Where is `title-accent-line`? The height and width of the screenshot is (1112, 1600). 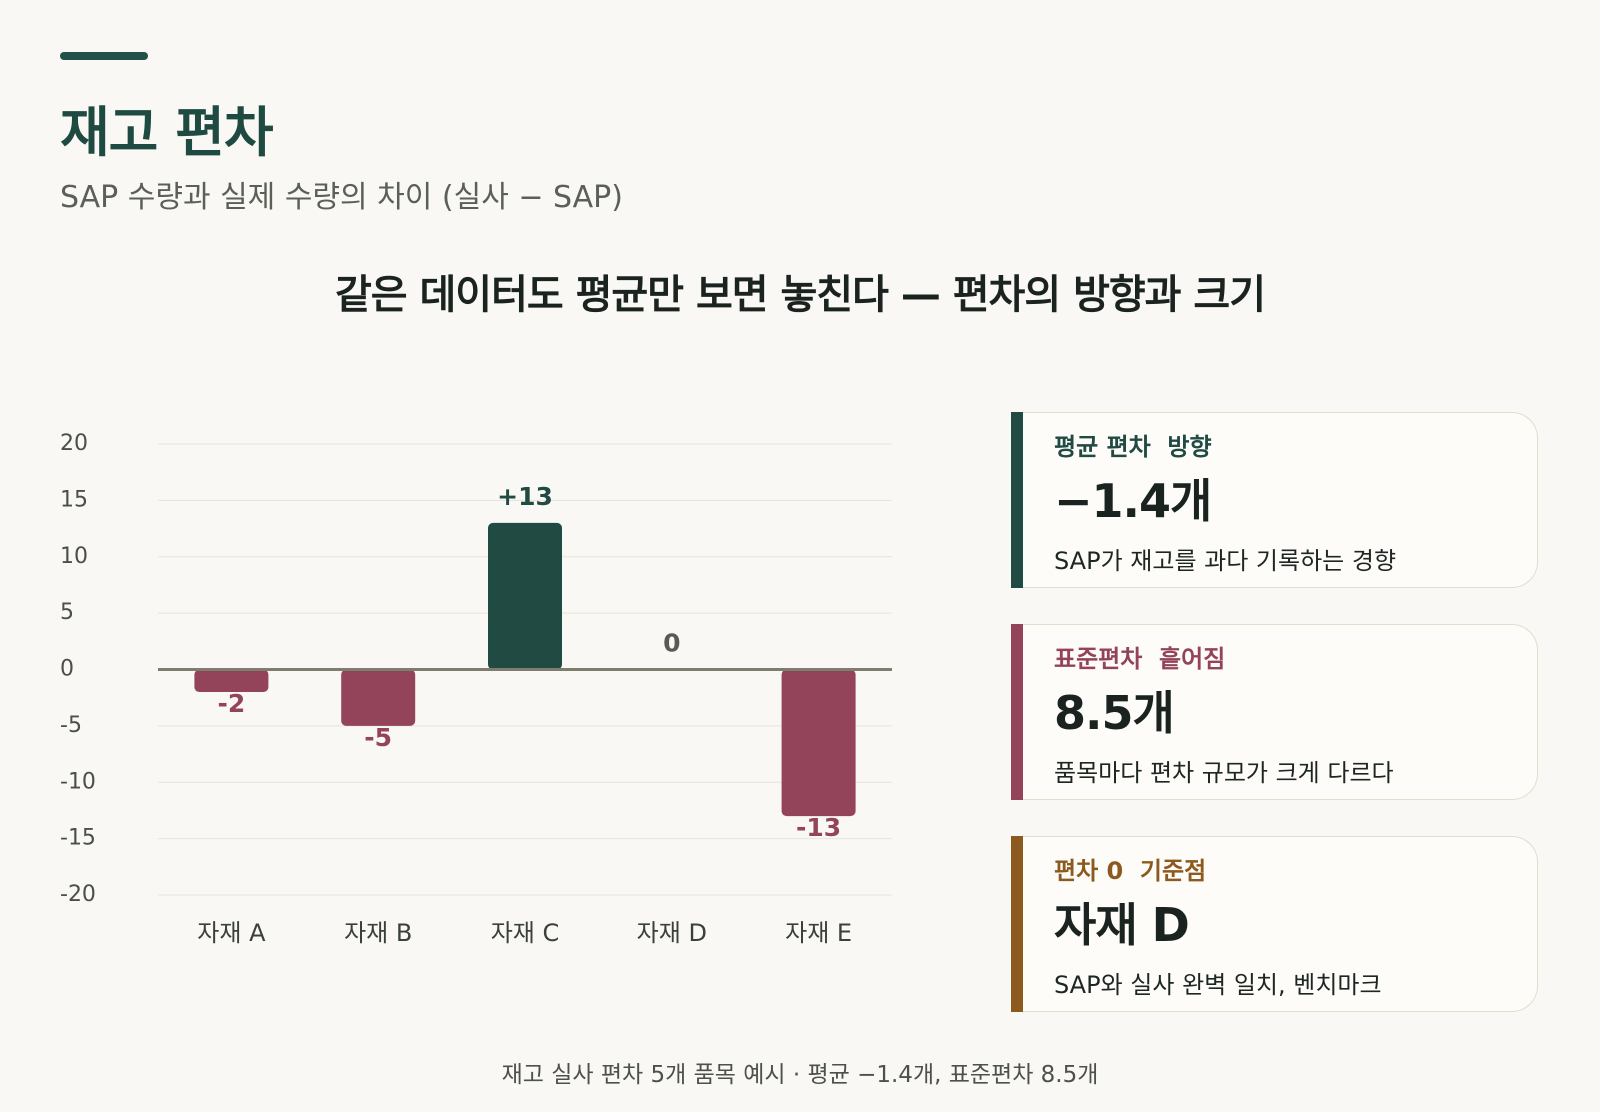 title-accent-line is located at coordinates (104, 56).